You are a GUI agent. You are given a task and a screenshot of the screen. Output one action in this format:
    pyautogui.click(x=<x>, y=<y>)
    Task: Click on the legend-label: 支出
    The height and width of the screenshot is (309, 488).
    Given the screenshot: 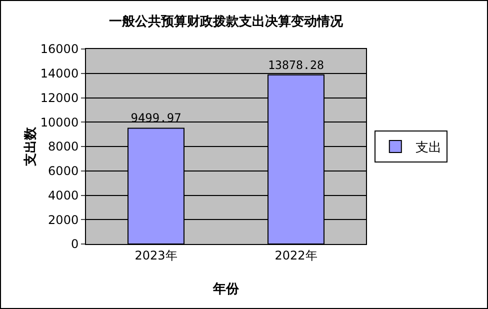 What is the action you would take?
    pyautogui.click(x=428, y=148)
    